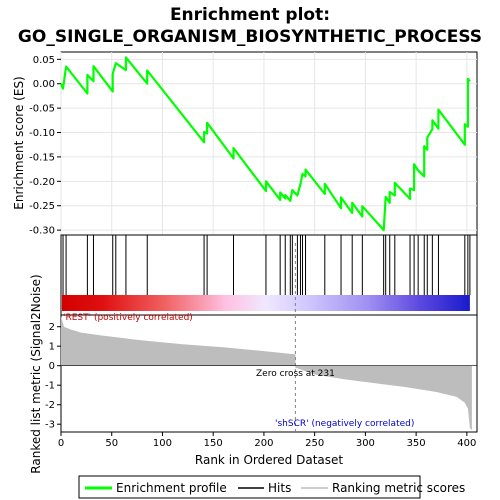  I want to click on hit-marks, so click(266, 265).